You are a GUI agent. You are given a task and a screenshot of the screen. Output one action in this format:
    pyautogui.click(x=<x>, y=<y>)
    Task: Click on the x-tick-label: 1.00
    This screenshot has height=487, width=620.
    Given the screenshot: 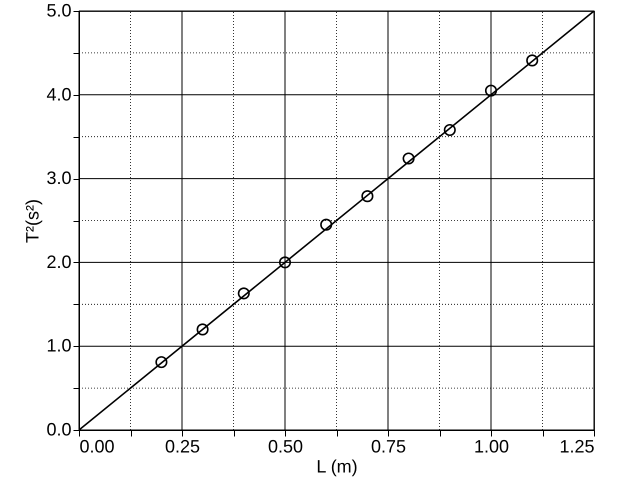 What is the action you would take?
    pyautogui.click(x=492, y=446)
    